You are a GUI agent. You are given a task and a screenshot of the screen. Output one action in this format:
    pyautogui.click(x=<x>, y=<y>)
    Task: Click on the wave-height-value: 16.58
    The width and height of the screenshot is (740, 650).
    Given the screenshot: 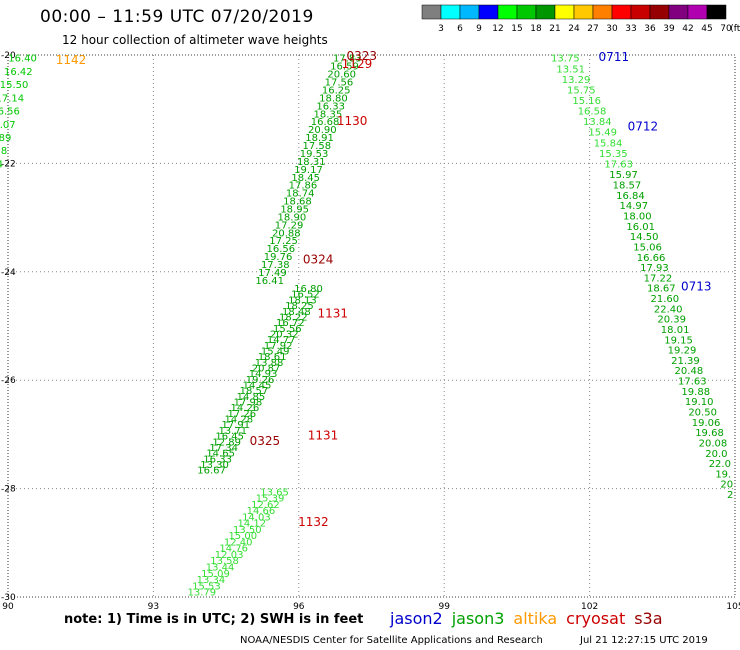 What is the action you would take?
    pyautogui.click(x=592, y=112)
    